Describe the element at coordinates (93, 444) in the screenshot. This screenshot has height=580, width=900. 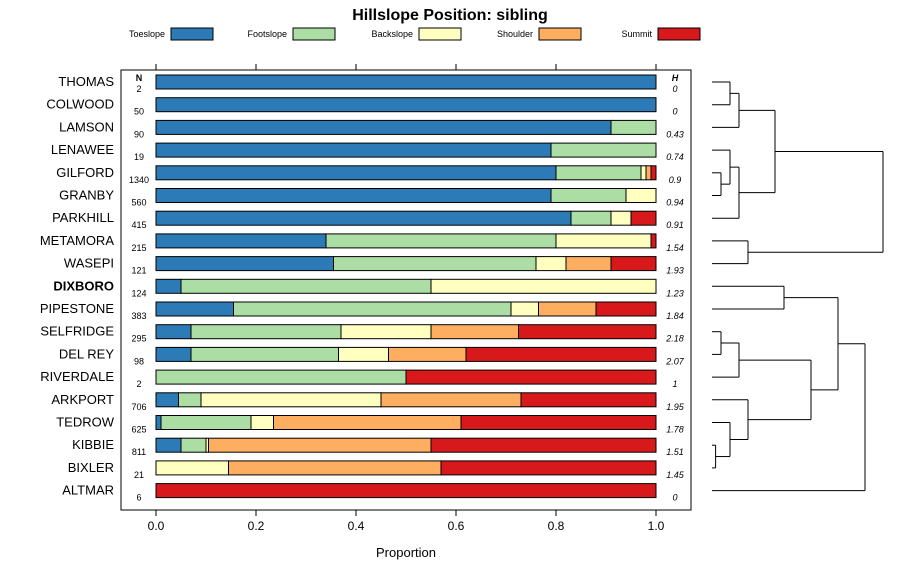
I see `category-label: KIBBIE` at that location.